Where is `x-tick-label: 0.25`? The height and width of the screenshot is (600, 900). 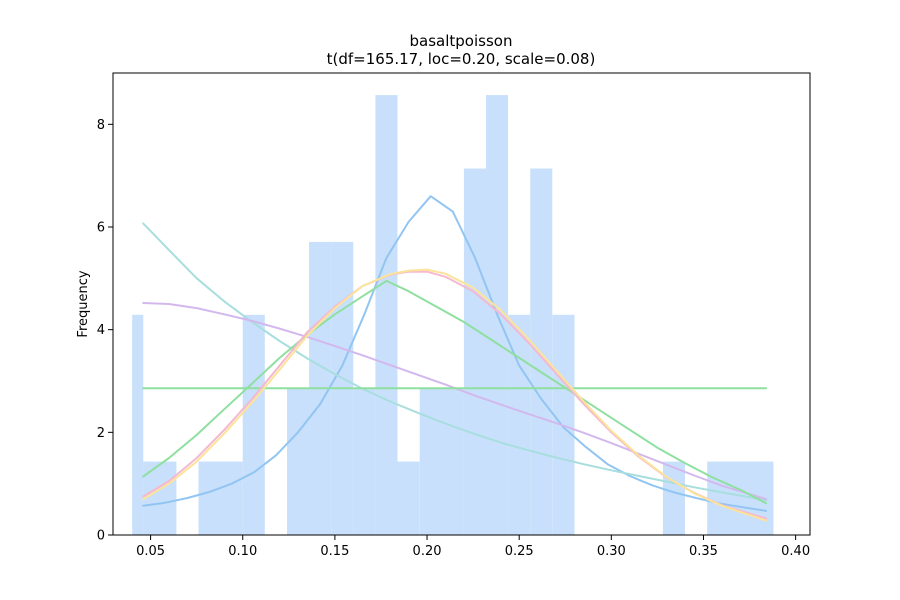
x-tick-label: 0.25 is located at coordinates (519, 551).